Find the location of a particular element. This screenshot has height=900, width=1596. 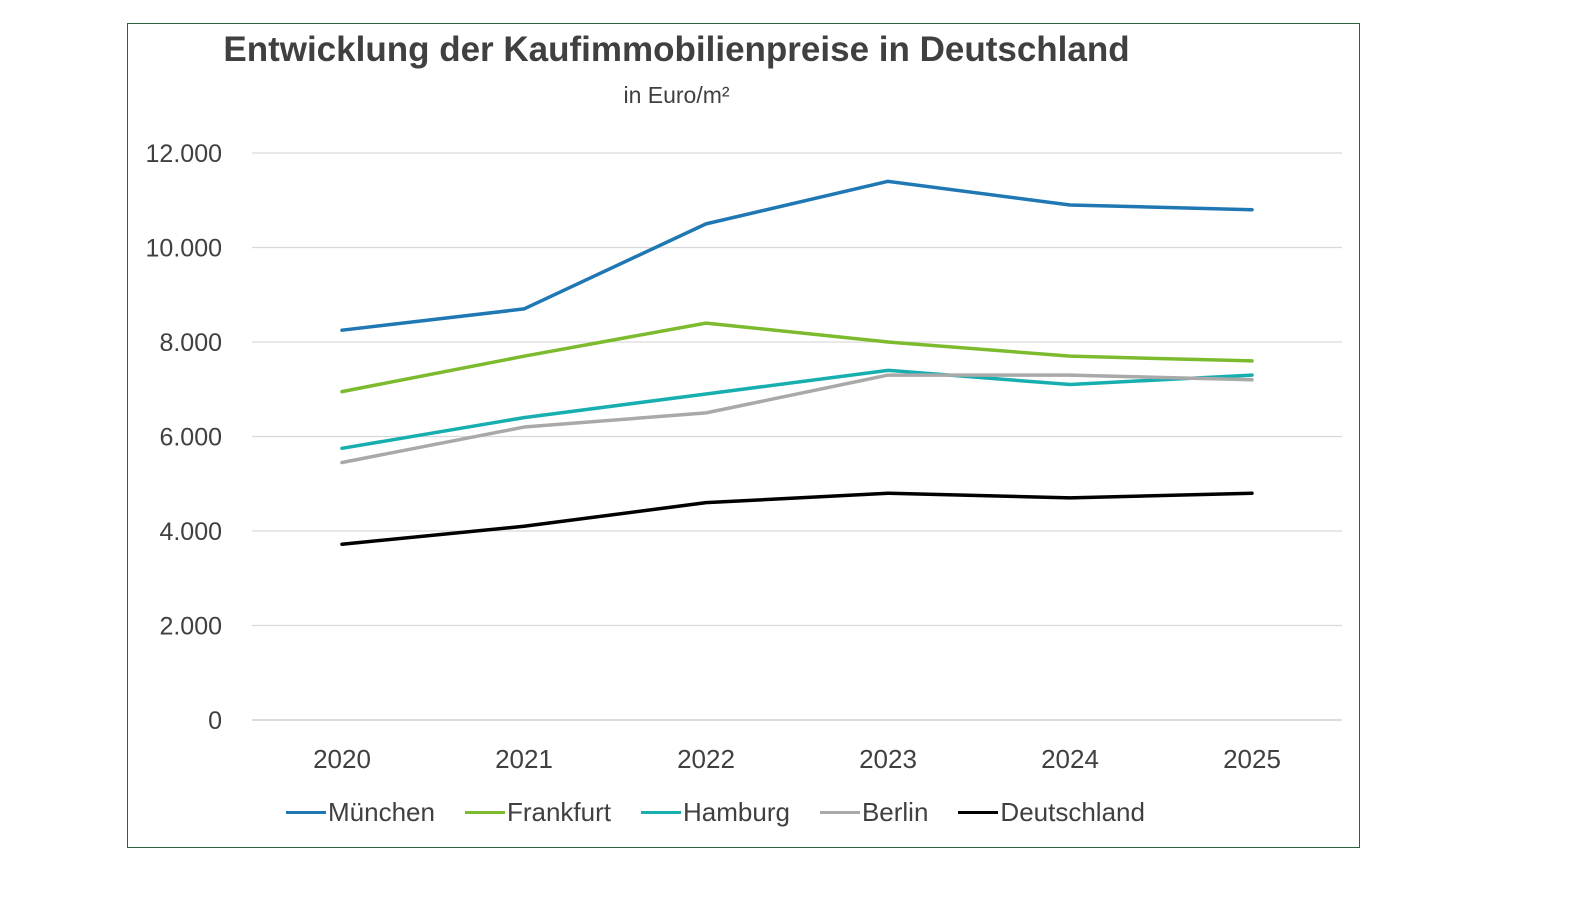

x-tick-label: 2022 is located at coordinates (706, 759).